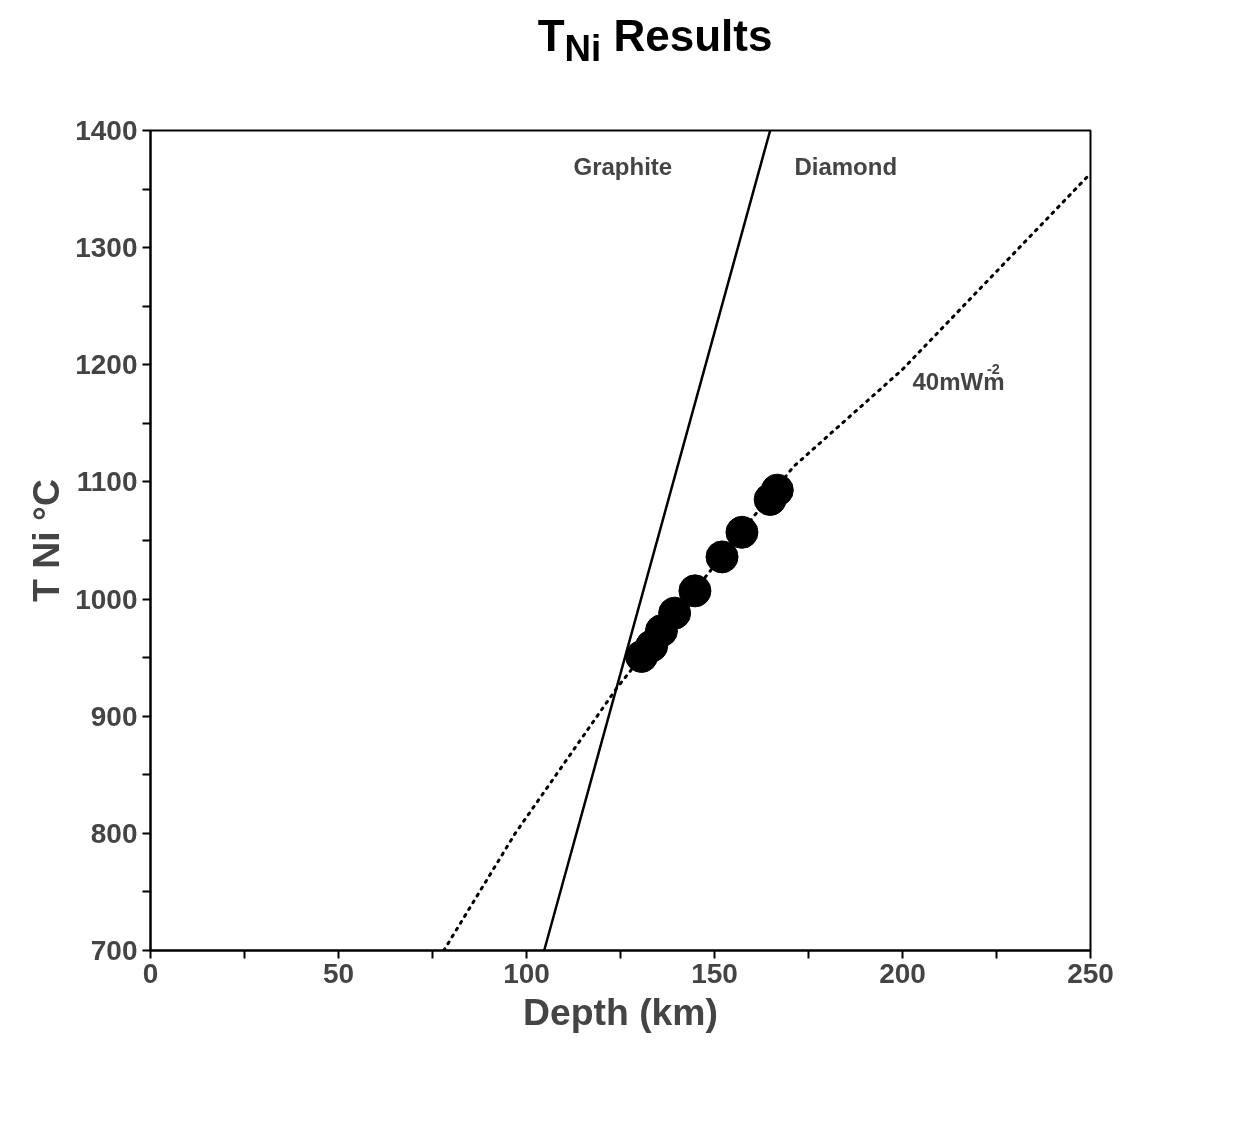 The height and width of the screenshot is (1127, 1238). Describe the element at coordinates (623, 166) in the screenshot. I see `annotation: Graphite` at that location.